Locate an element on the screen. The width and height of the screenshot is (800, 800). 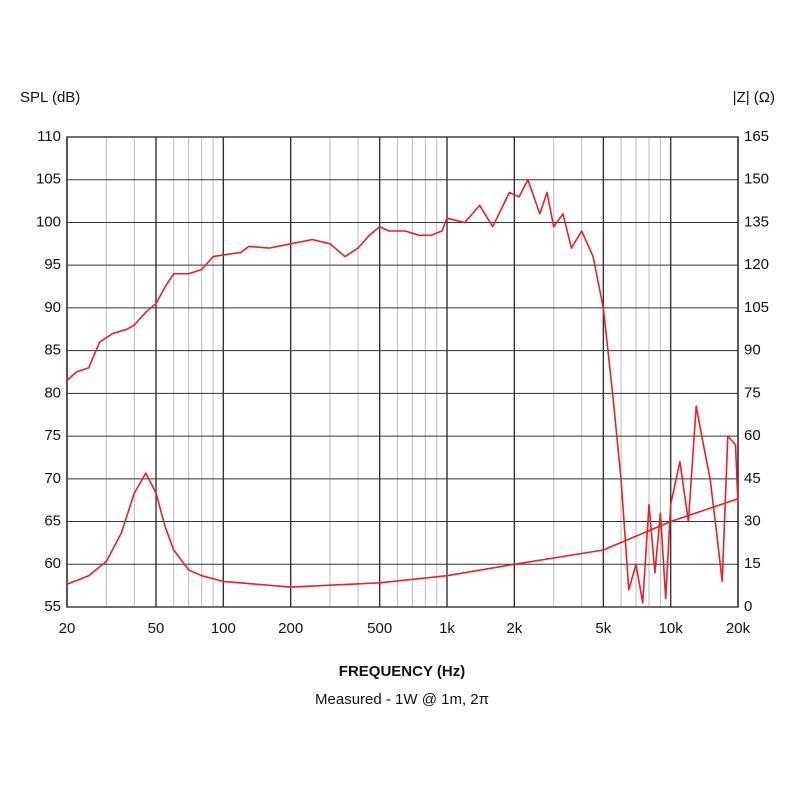
y2-tick-label: 120 is located at coordinates (756, 264).